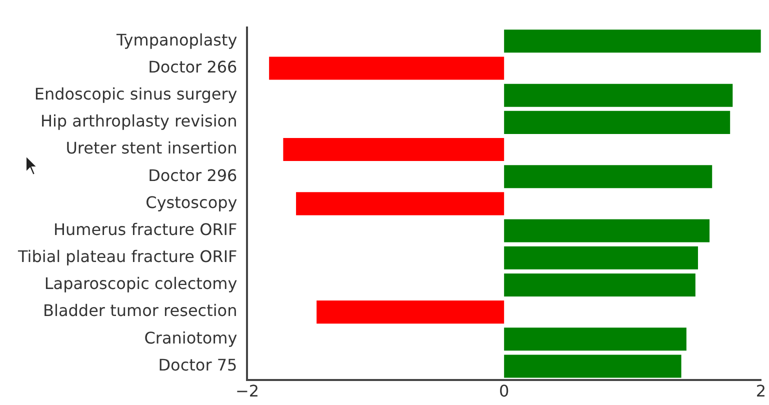  What do you see at coordinates (145, 229) in the screenshot?
I see `y-tick-label: Humerus fracture ORIF` at bounding box center [145, 229].